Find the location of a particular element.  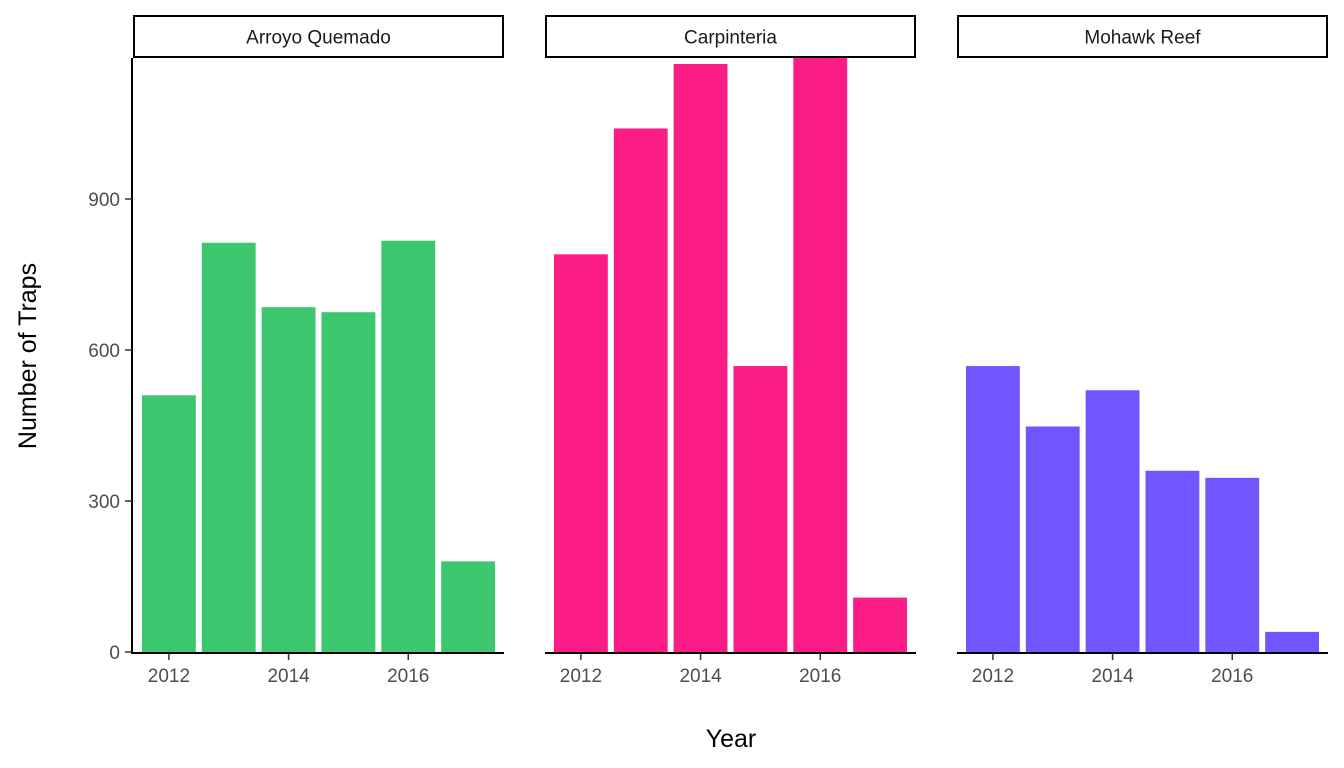

facet-strip-label: Arroyo Quemado is located at coordinates (318, 38).